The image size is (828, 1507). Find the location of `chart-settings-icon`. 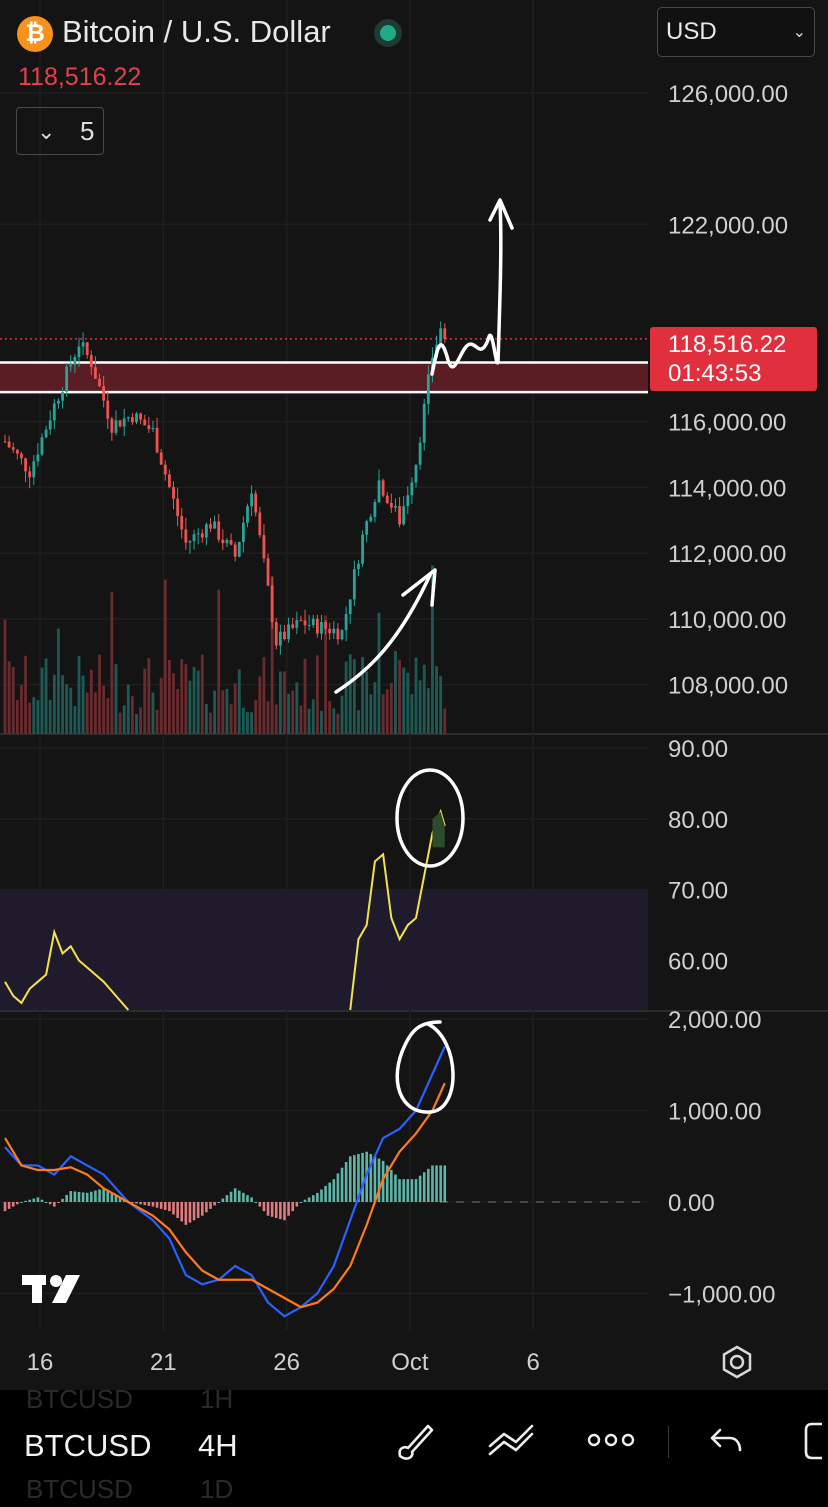

chart-settings-icon is located at coordinates (737, 1362).